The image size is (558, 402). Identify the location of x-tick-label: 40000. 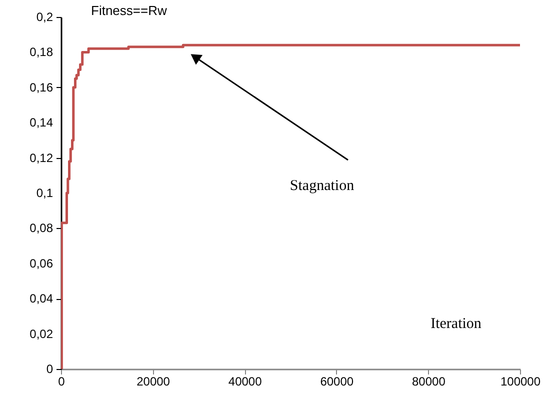
(245, 381).